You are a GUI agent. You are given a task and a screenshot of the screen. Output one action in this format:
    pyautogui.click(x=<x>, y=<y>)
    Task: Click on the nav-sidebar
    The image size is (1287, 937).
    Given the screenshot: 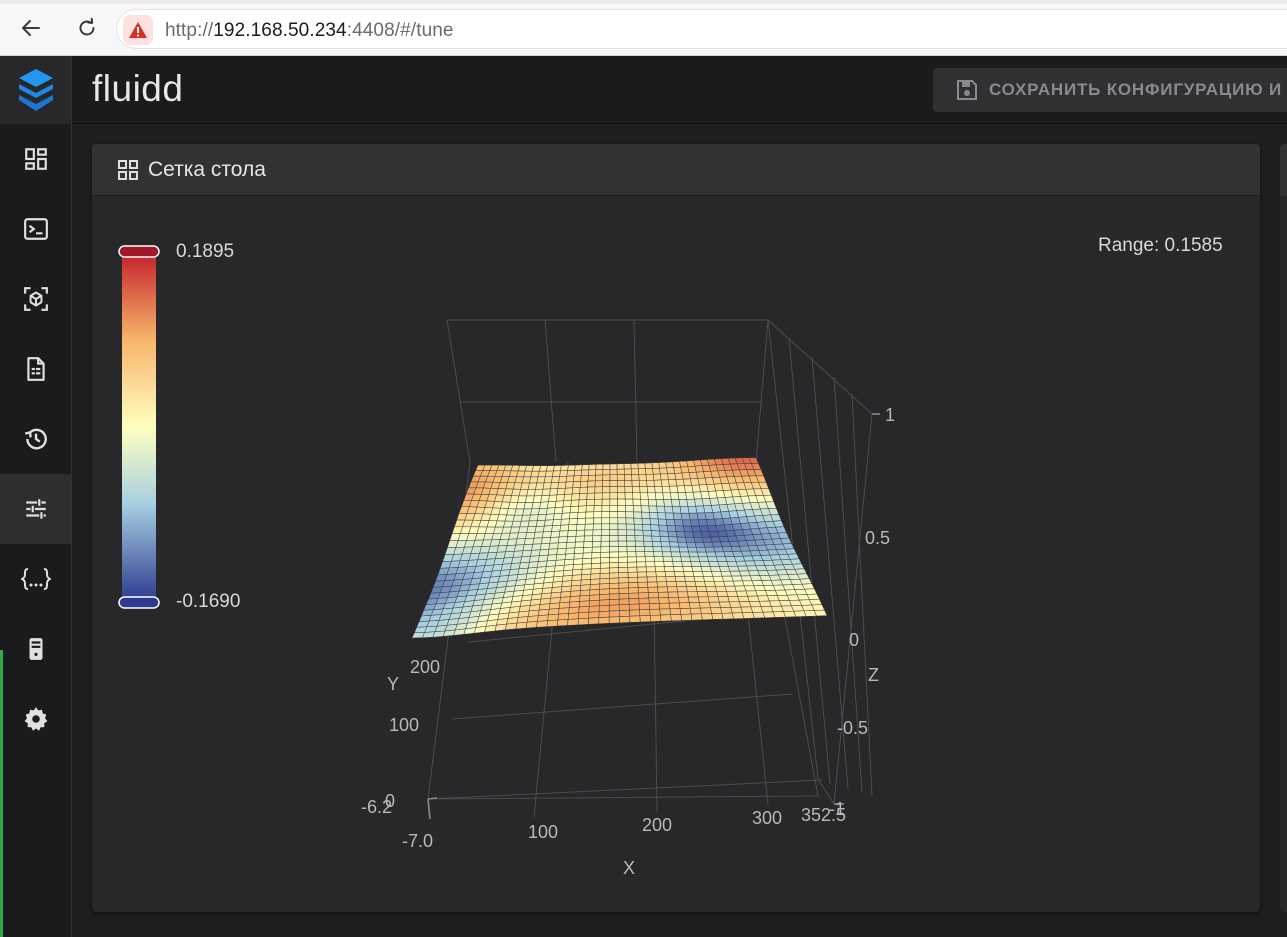 What is the action you would take?
    pyautogui.click(x=36, y=530)
    